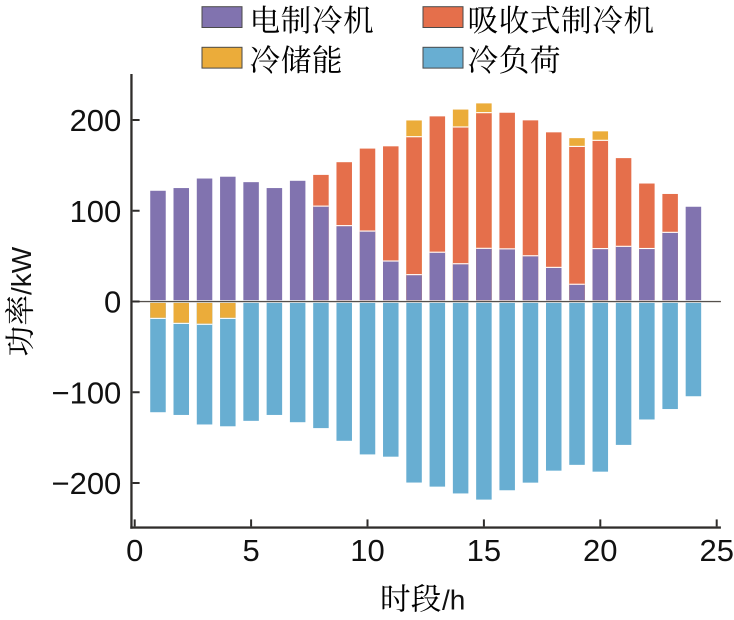 The image size is (734, 620). I want to click on svg-text: /kW, so click(21, 270).